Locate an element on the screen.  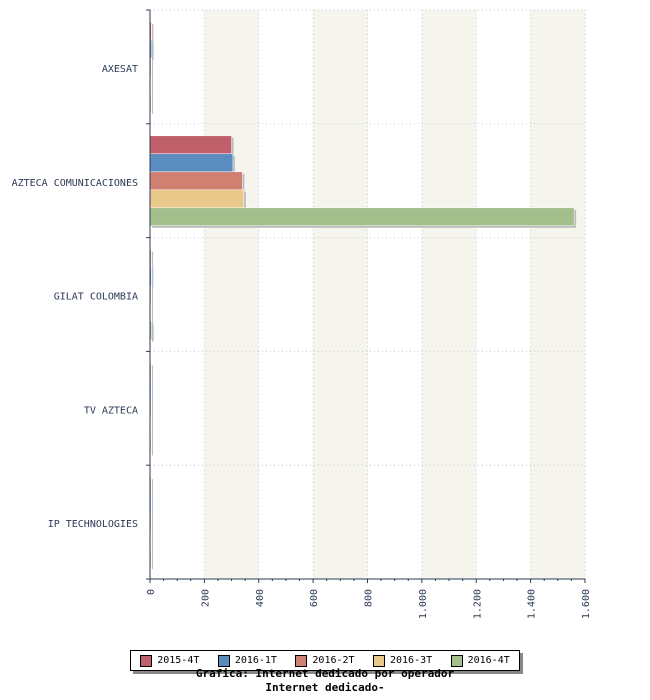
legend: 2015-4T 2016-1T 2016-2T 2016-3T 2016-4T is located at coordinates (325, 660).